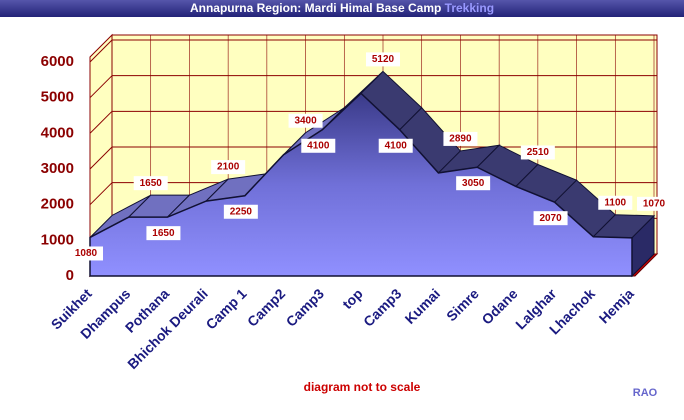 The height and width of the screenshot is (420, 684). I want to click on y-tick-label: 5000, so click(57, 97).